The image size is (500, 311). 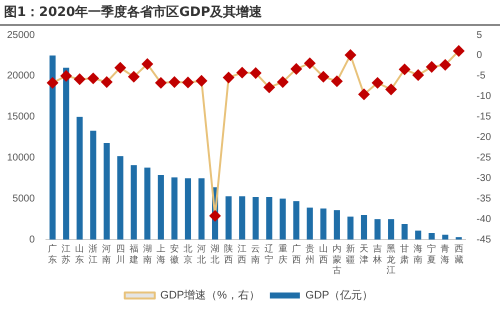 What do you see at coordinates (339, 296) in the screenshot?
I see `legend-label: GDP（亿元）` at bounding box center [339, 296].